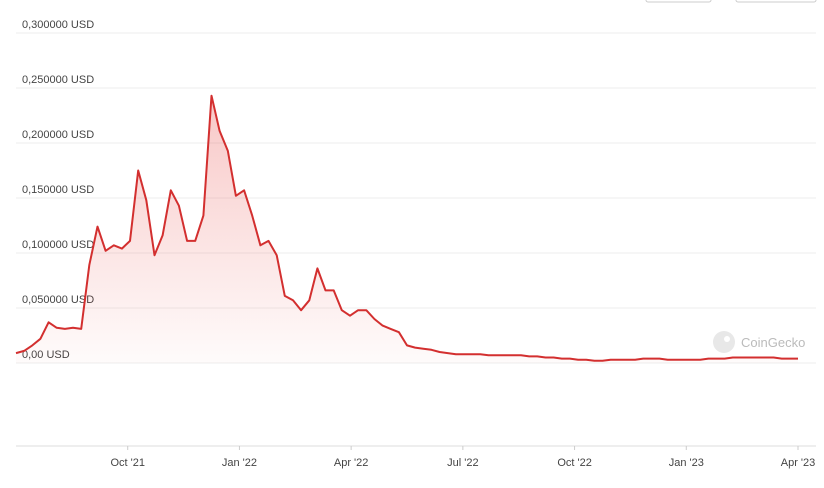 This screenshot has height=488, width=824. Describe the element at coordinates (773, 342) in the screenshot. I see `watermark-text: CoinGecko` at that location.